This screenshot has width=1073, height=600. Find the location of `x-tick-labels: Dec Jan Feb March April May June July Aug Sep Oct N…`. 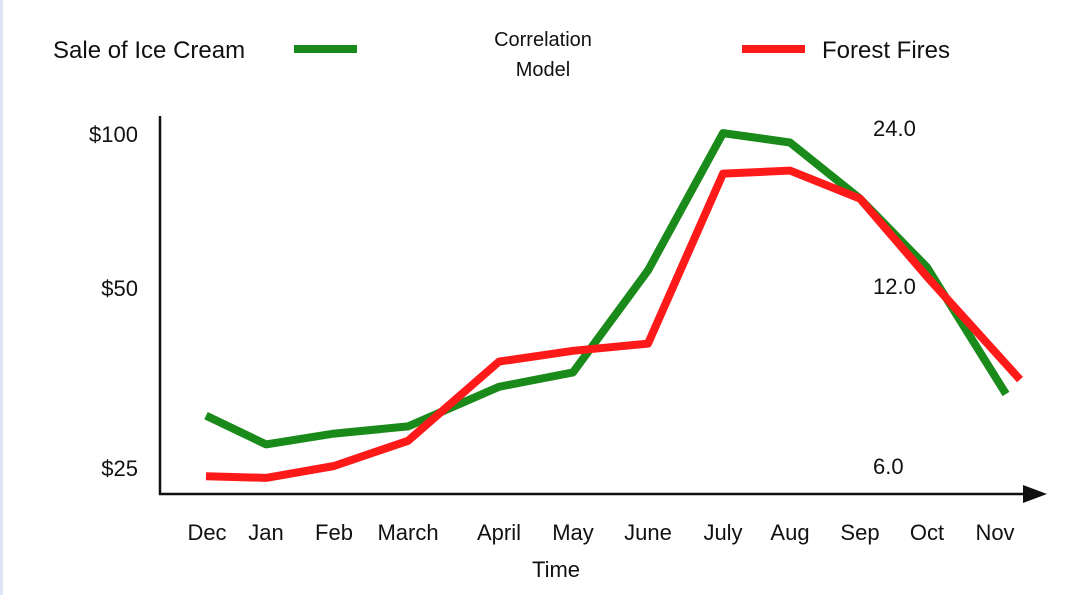

x-tick-labels: Dec Jan Feb March April May June July Aug Sep Oct N… is located at coordinates (600, 532).